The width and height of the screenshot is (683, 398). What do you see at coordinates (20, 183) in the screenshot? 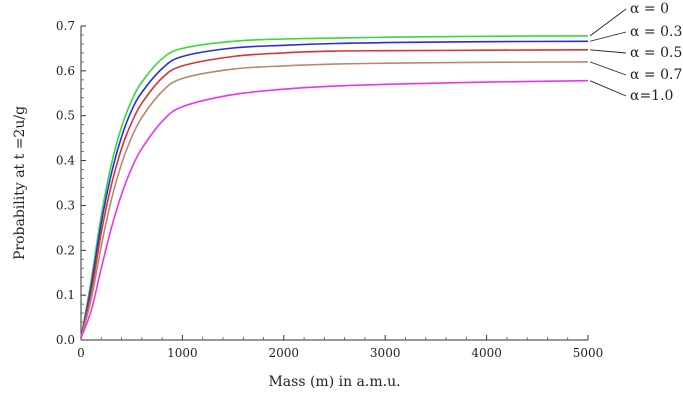
I see `y-axis-label: Probability at t =2u/g` at bounding box center [20, 183].